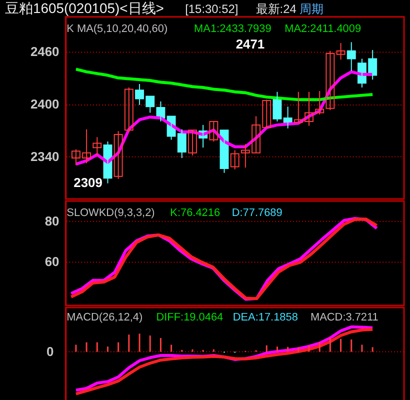 The width and height of the screenshot is (410, 400). Describe the element at coordinates (312, 9) in the screenshot. I see `text: 周期` at that location.